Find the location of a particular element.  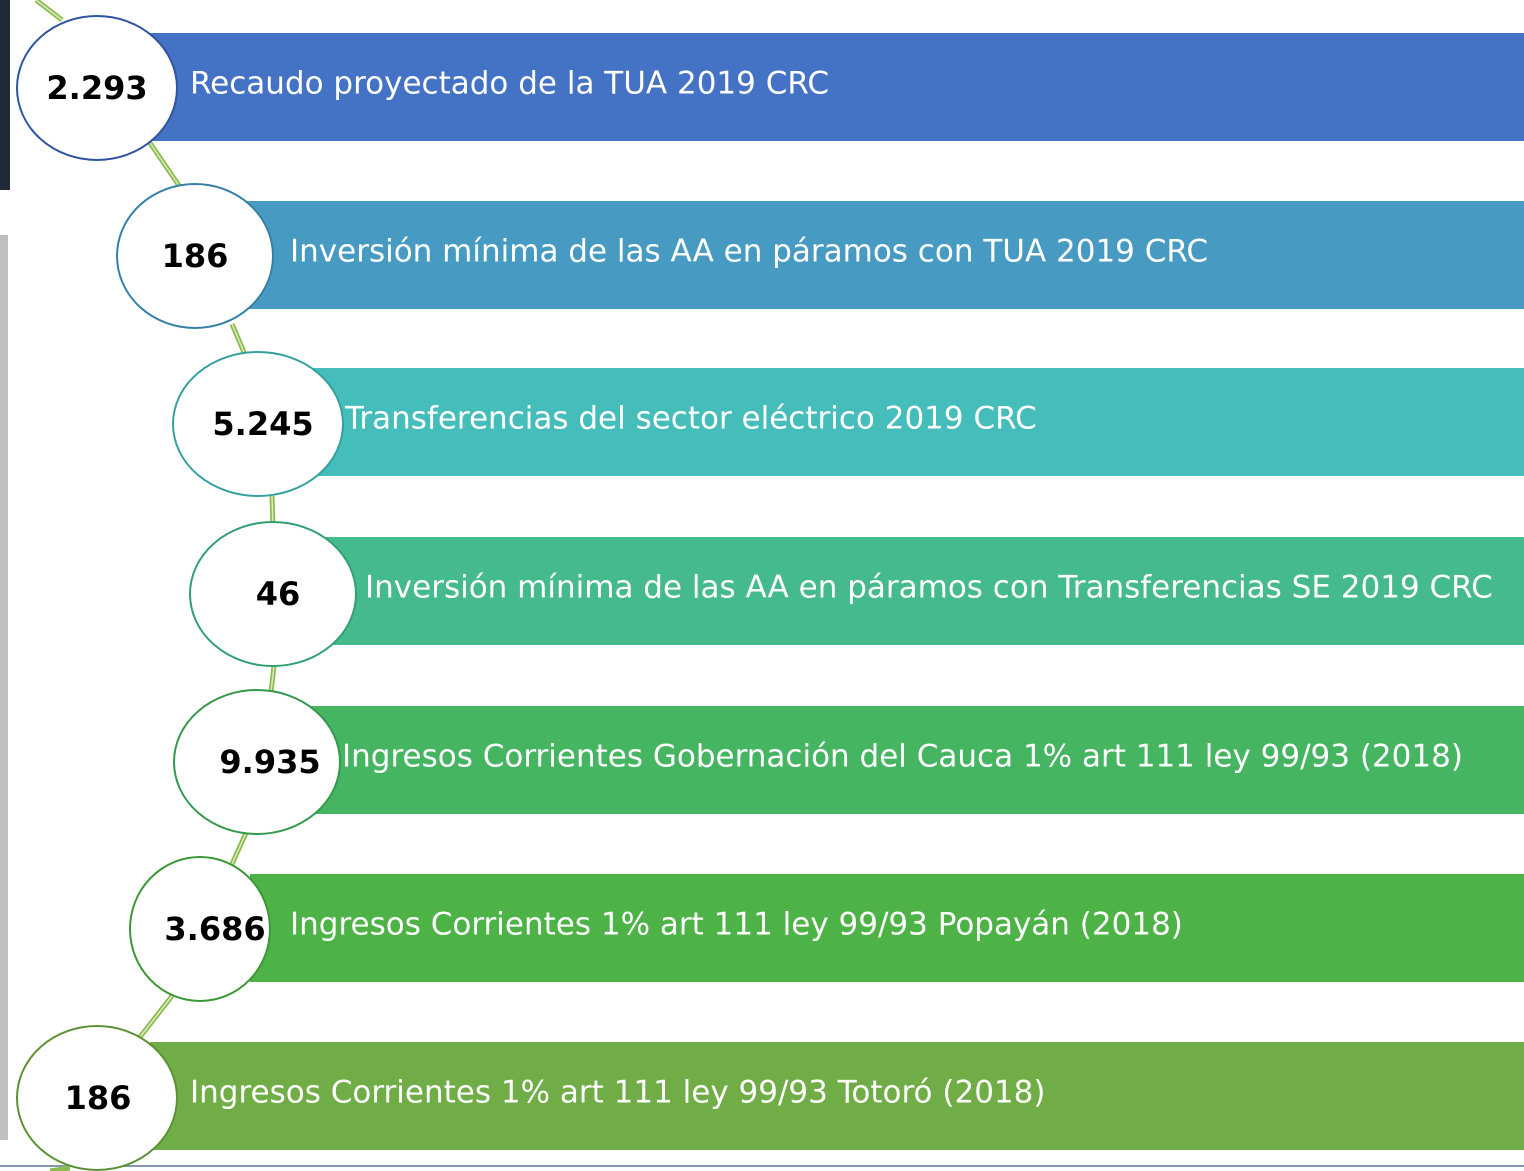

row-label: Recaudo proyectado de la TUA 2019 CRC is located at coordinates (509, 84).